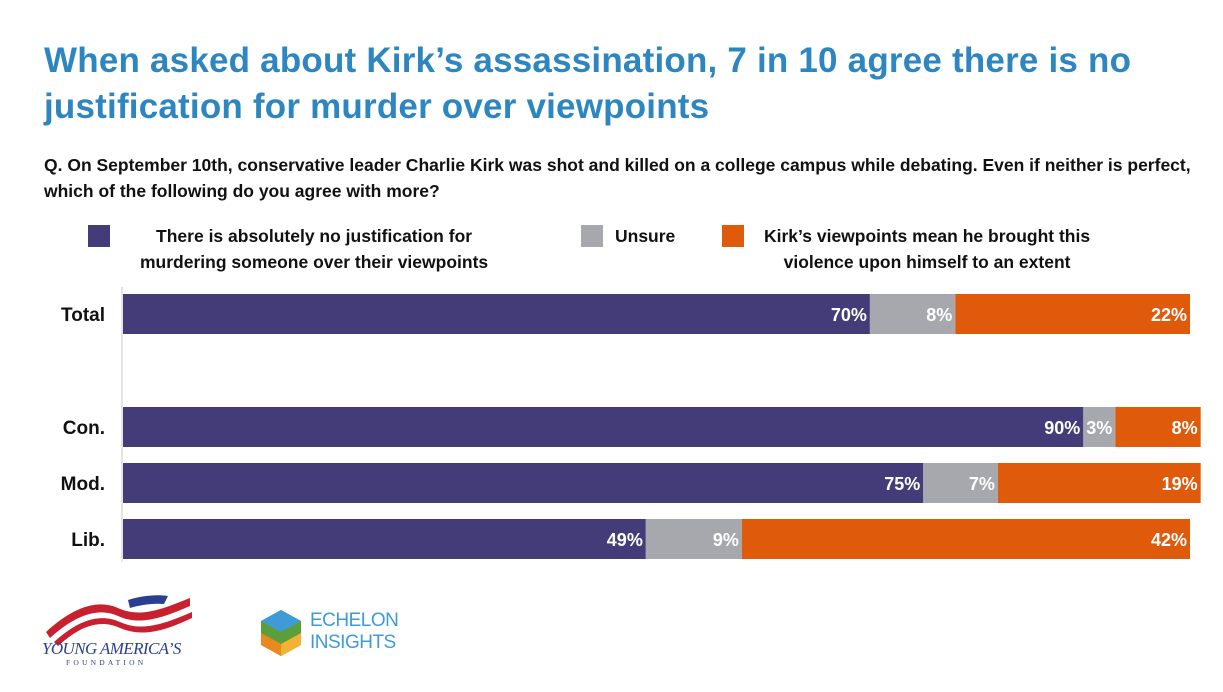 The height and width of the screenshot is (692, 1223). What do you see at coordinates (1169, 540) in the screenshot?
I see `data-label-lib-series-2: 42%` at bounding box center [1169, 540].